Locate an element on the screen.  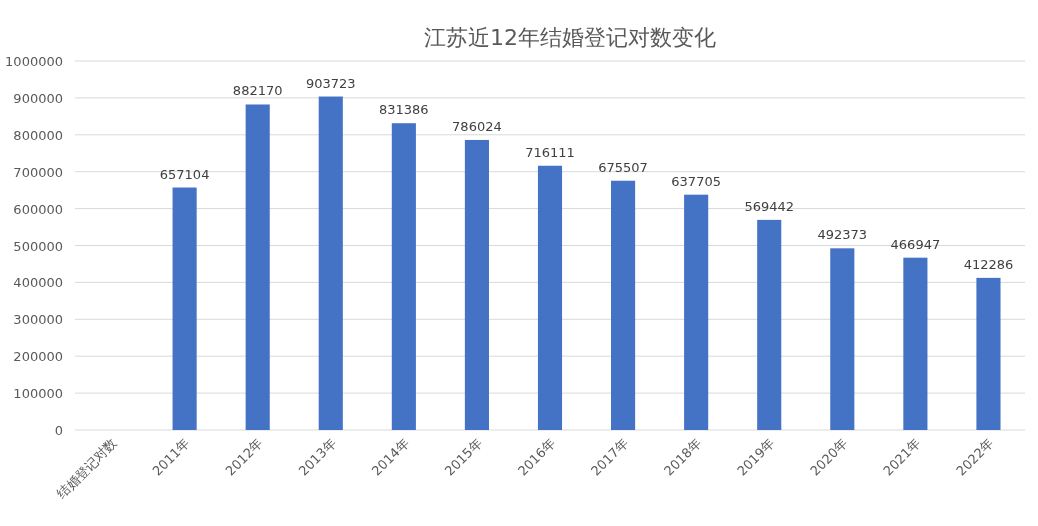
y-tick-label: 300000 is located at coordinates (38, 320).